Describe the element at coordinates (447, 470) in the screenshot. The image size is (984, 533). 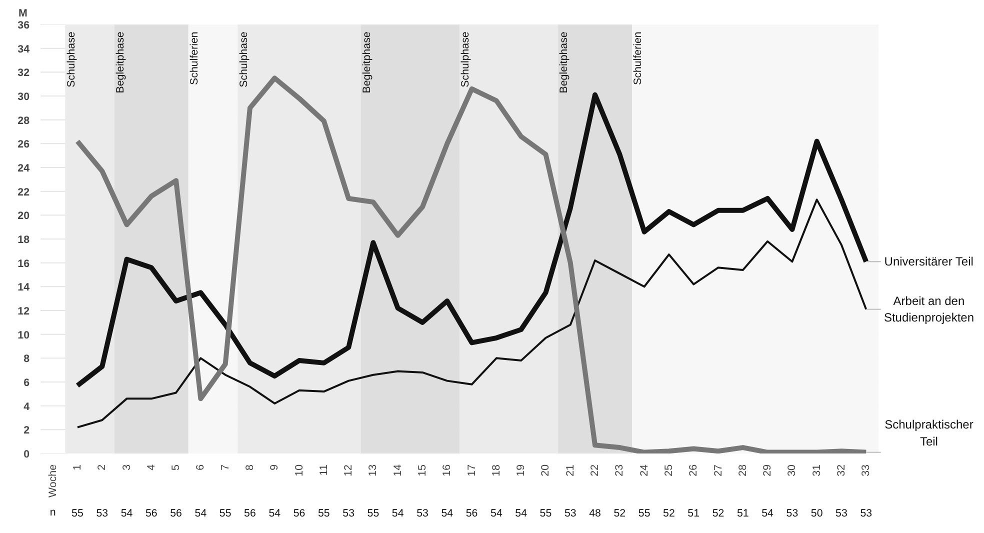
I see `x-tick-label: 16` at that location.